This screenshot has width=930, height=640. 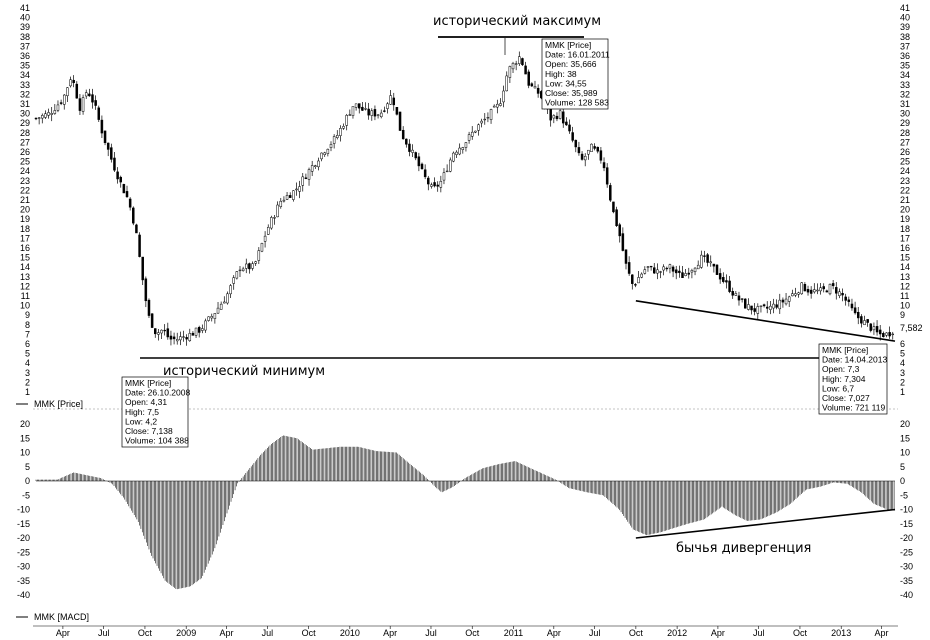 I want to click on price-tick-label: 26, so click(x=25, y=152).